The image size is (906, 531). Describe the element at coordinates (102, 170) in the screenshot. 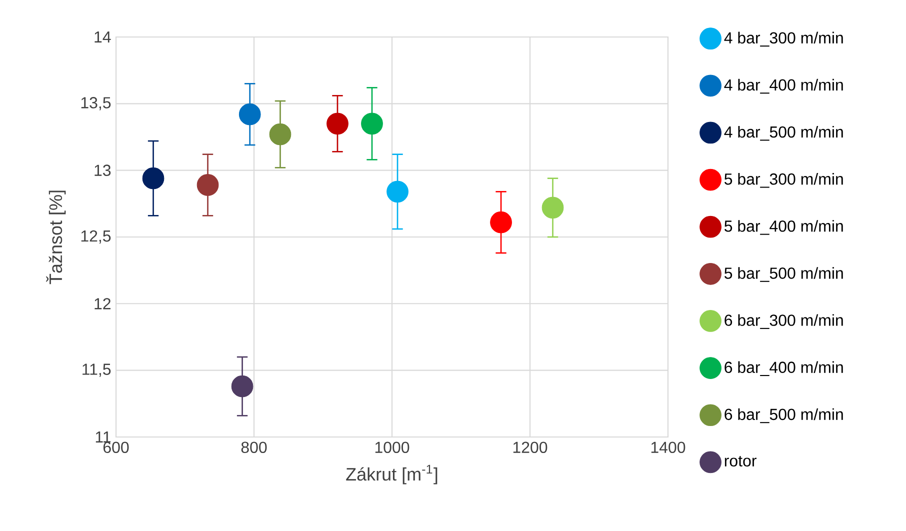

I see `y-tick-label: 13` at that location.